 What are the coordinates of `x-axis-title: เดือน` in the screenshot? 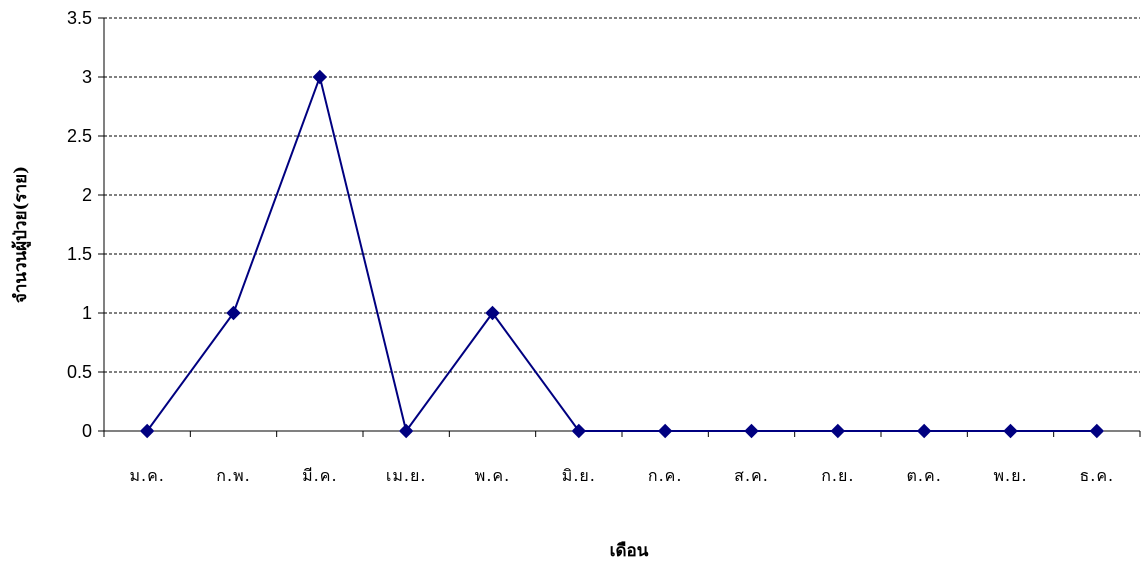 It's located at (629, 550).